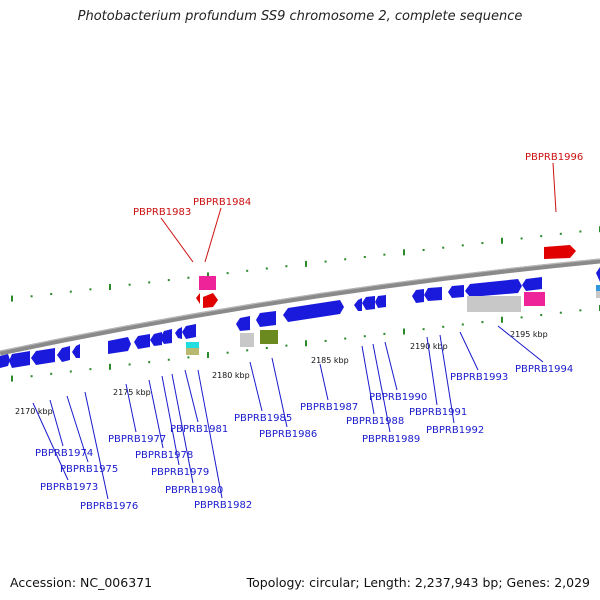 This screenshot has height=600, width=600. I want to click on gene-label: PBPRB1985, so click(263, 418).